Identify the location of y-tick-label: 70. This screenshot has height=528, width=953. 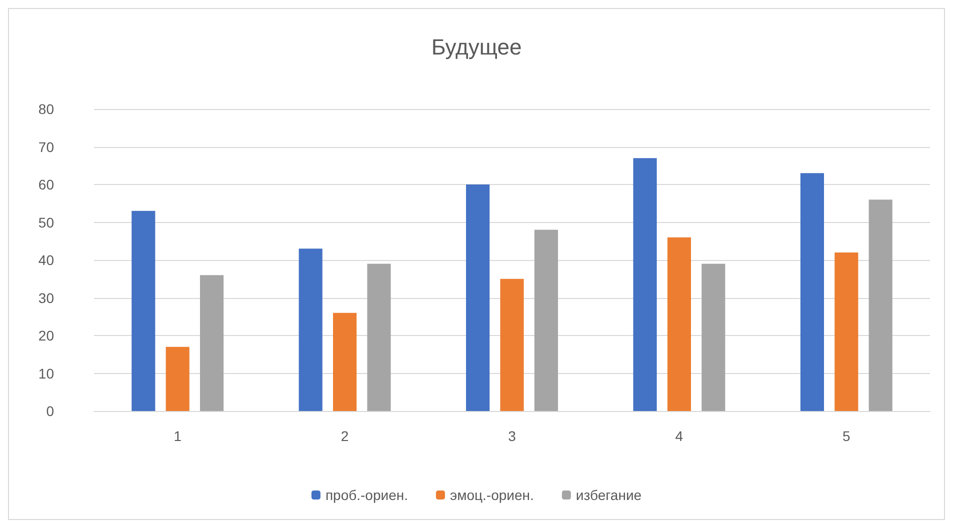
(46, 146).